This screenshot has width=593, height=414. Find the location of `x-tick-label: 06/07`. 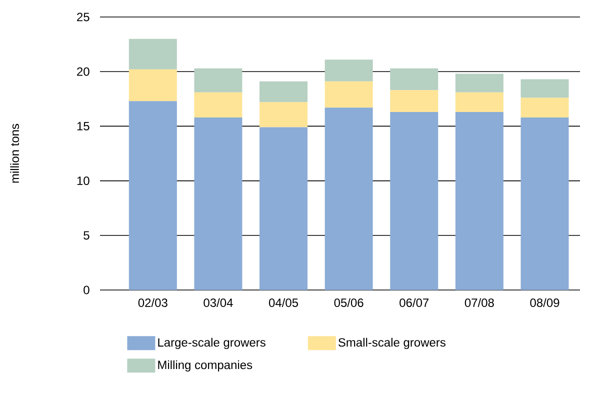

x-tick-label: 06/07 is located at coordinates (414, 302).